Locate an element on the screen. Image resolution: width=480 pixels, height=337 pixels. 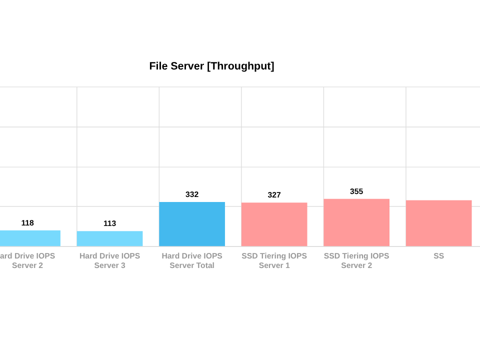
x-tick-label: Hard Drive IOPS Server 3 is located at coordinates (109, 261).